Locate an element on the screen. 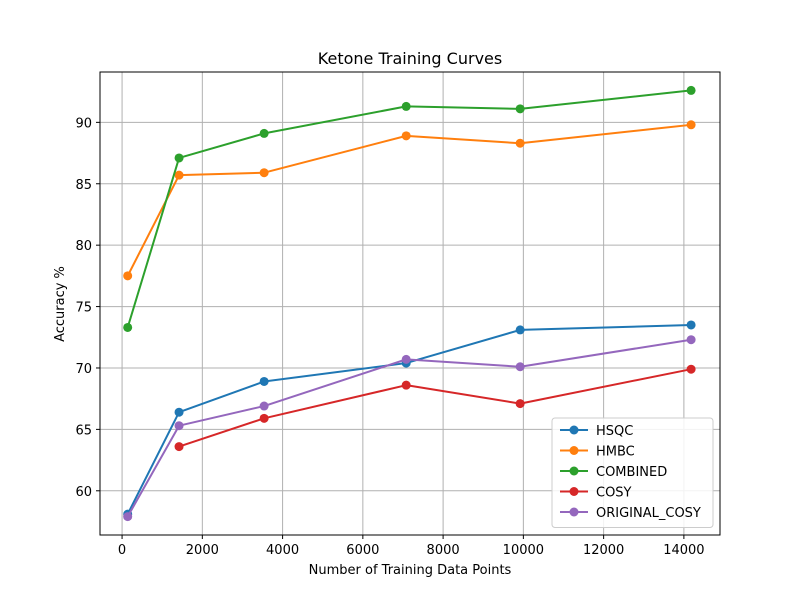  y-tick-label: 80 is located at coordinates (83, 246).